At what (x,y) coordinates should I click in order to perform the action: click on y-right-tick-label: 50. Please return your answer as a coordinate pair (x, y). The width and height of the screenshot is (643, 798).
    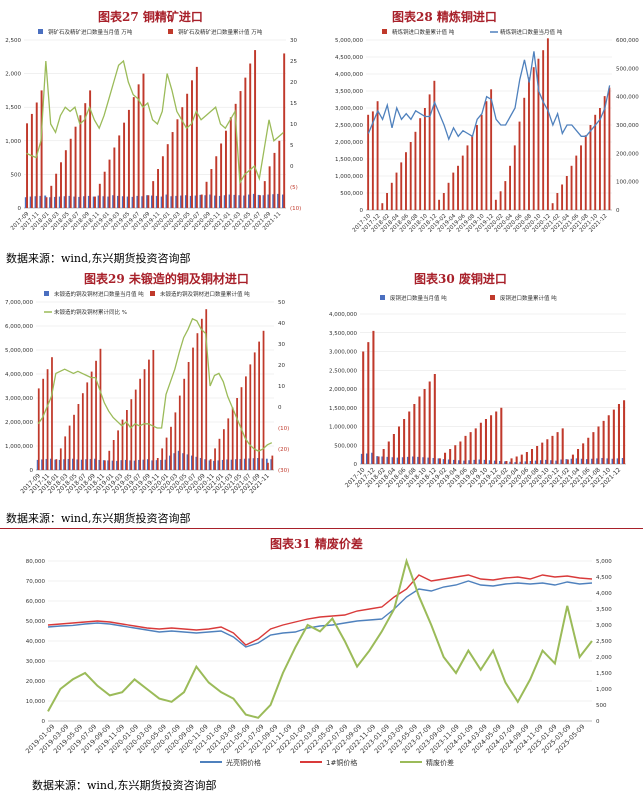
    Looking at the image, I should click on (281, 303).